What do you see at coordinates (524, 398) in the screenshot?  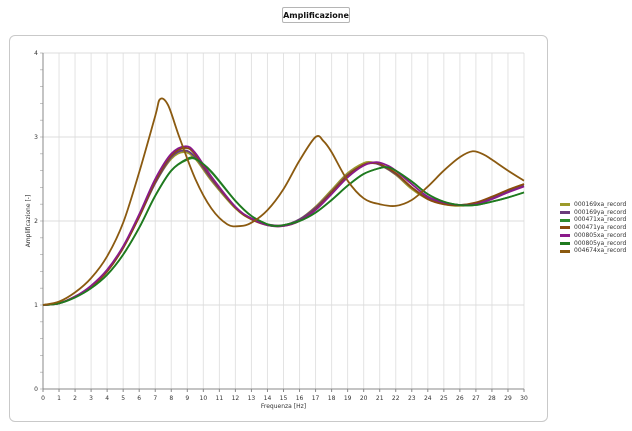 I see `x-tick-label: 30` at bounding box center [524, 398].